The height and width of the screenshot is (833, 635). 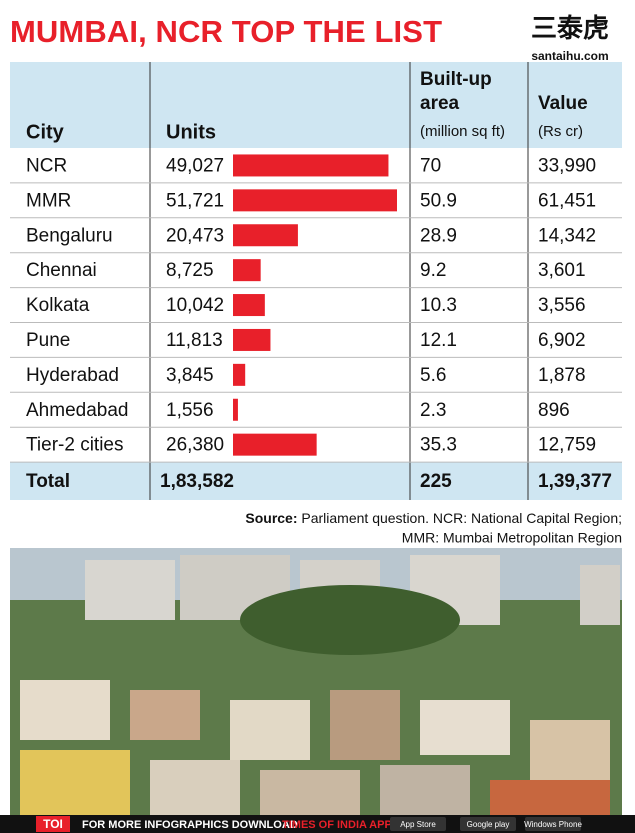 I want to click on badge: App Store, so click(x=418, y=824).